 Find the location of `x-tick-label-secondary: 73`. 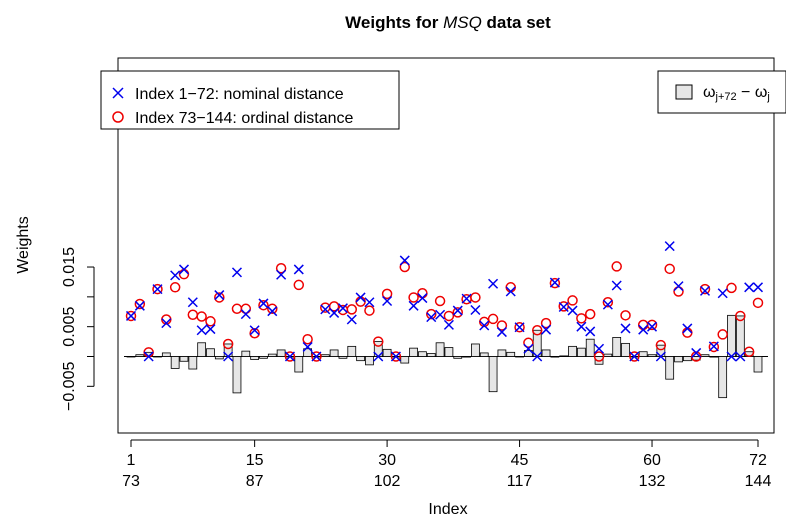

x-tick-label-secondary: 73 is located at coordinates (131, 481).